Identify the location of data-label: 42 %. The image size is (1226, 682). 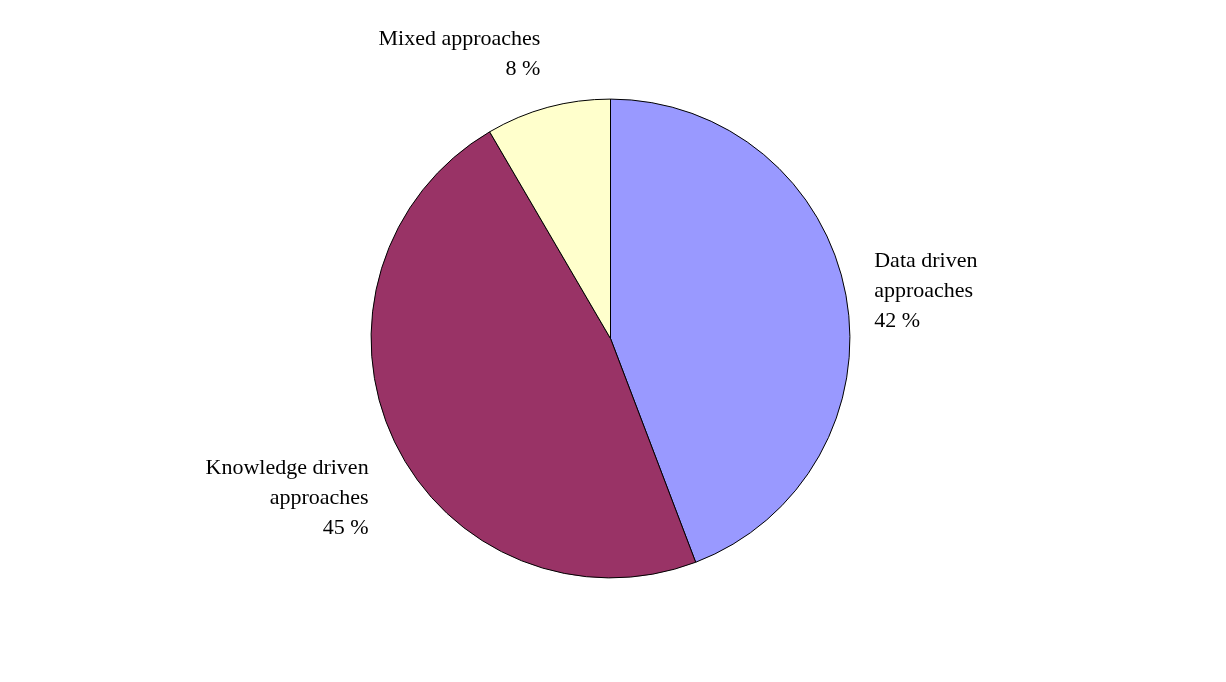
(897, 320).